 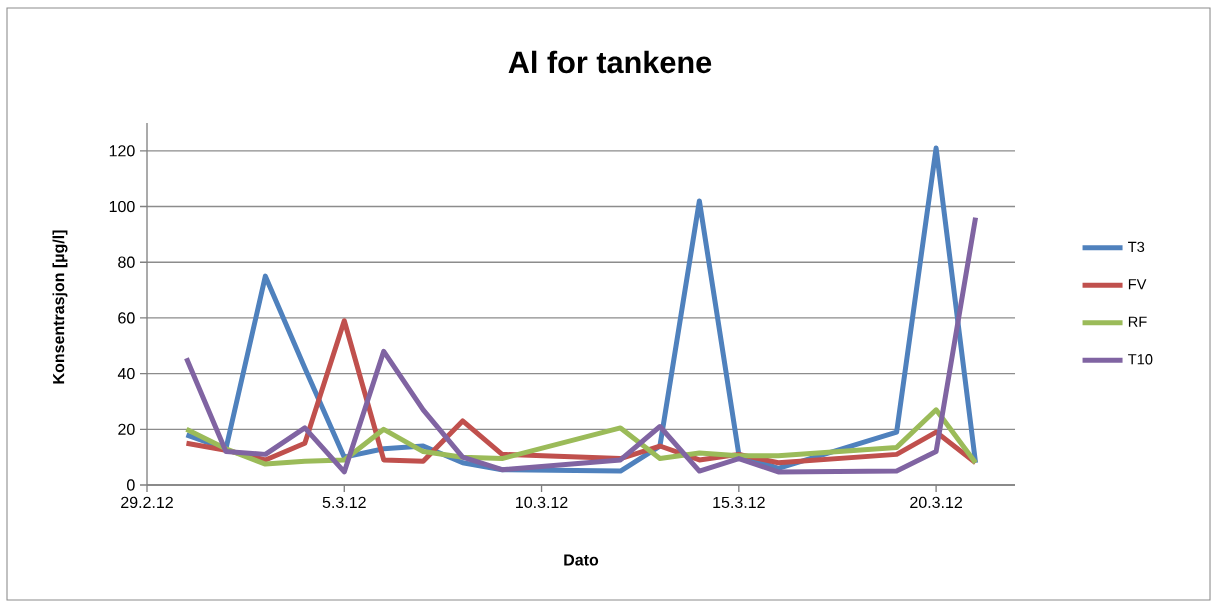 What do you see at coordinates (610, 62) in the screenshot?
I see `chart-title: Al for tankene` at bounding box center [610, 62].